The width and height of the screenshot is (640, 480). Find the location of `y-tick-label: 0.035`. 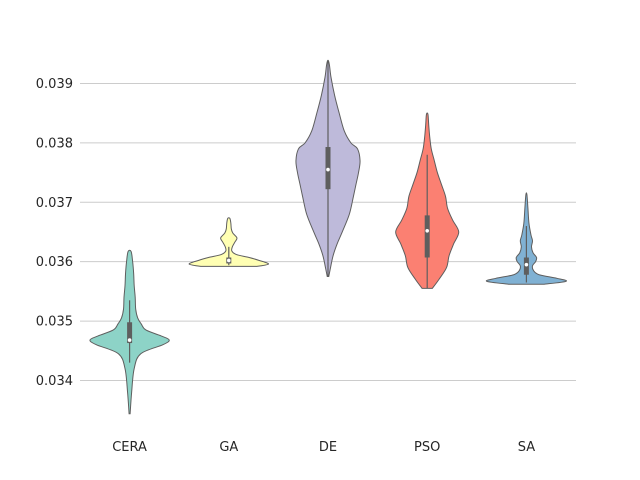

y-tick-label: 0.035 is located at coordinates (54, 322).